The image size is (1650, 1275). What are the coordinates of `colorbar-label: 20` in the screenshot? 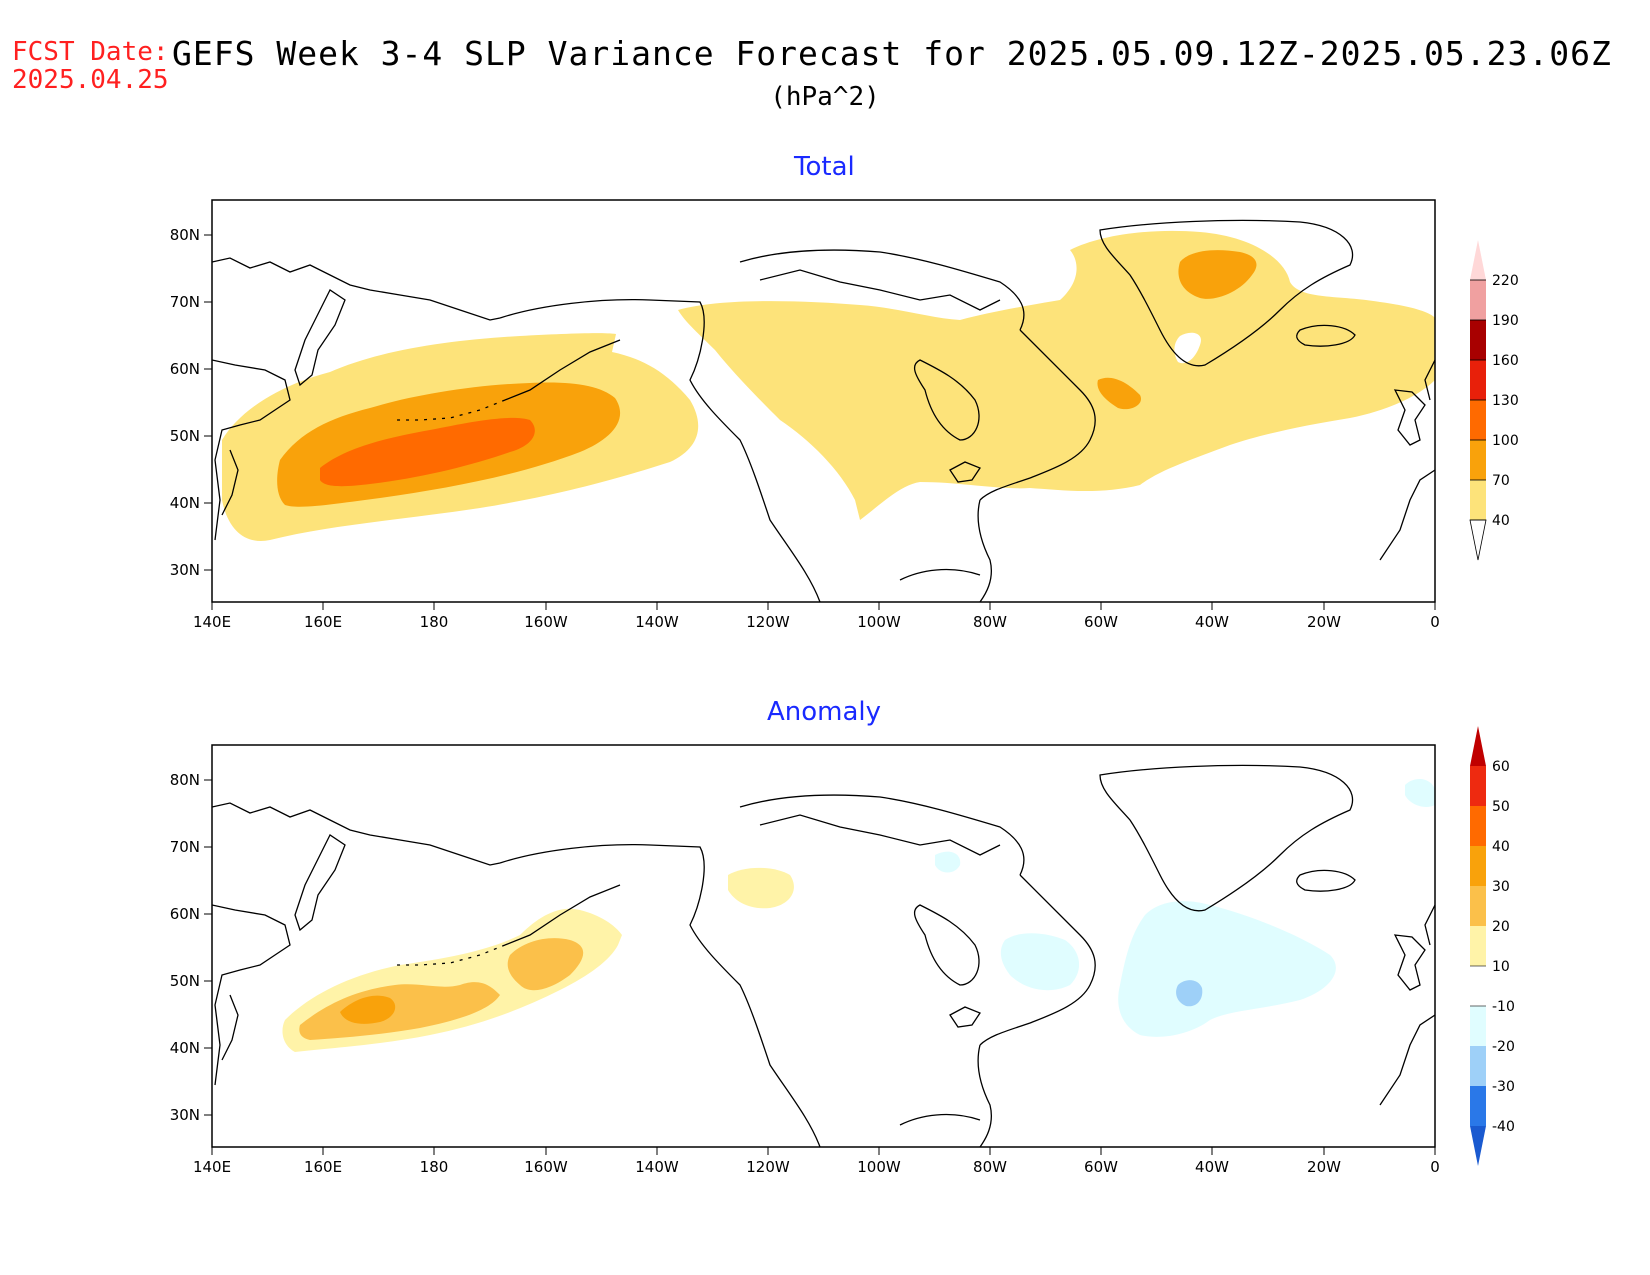 It's located at (1501, 927).